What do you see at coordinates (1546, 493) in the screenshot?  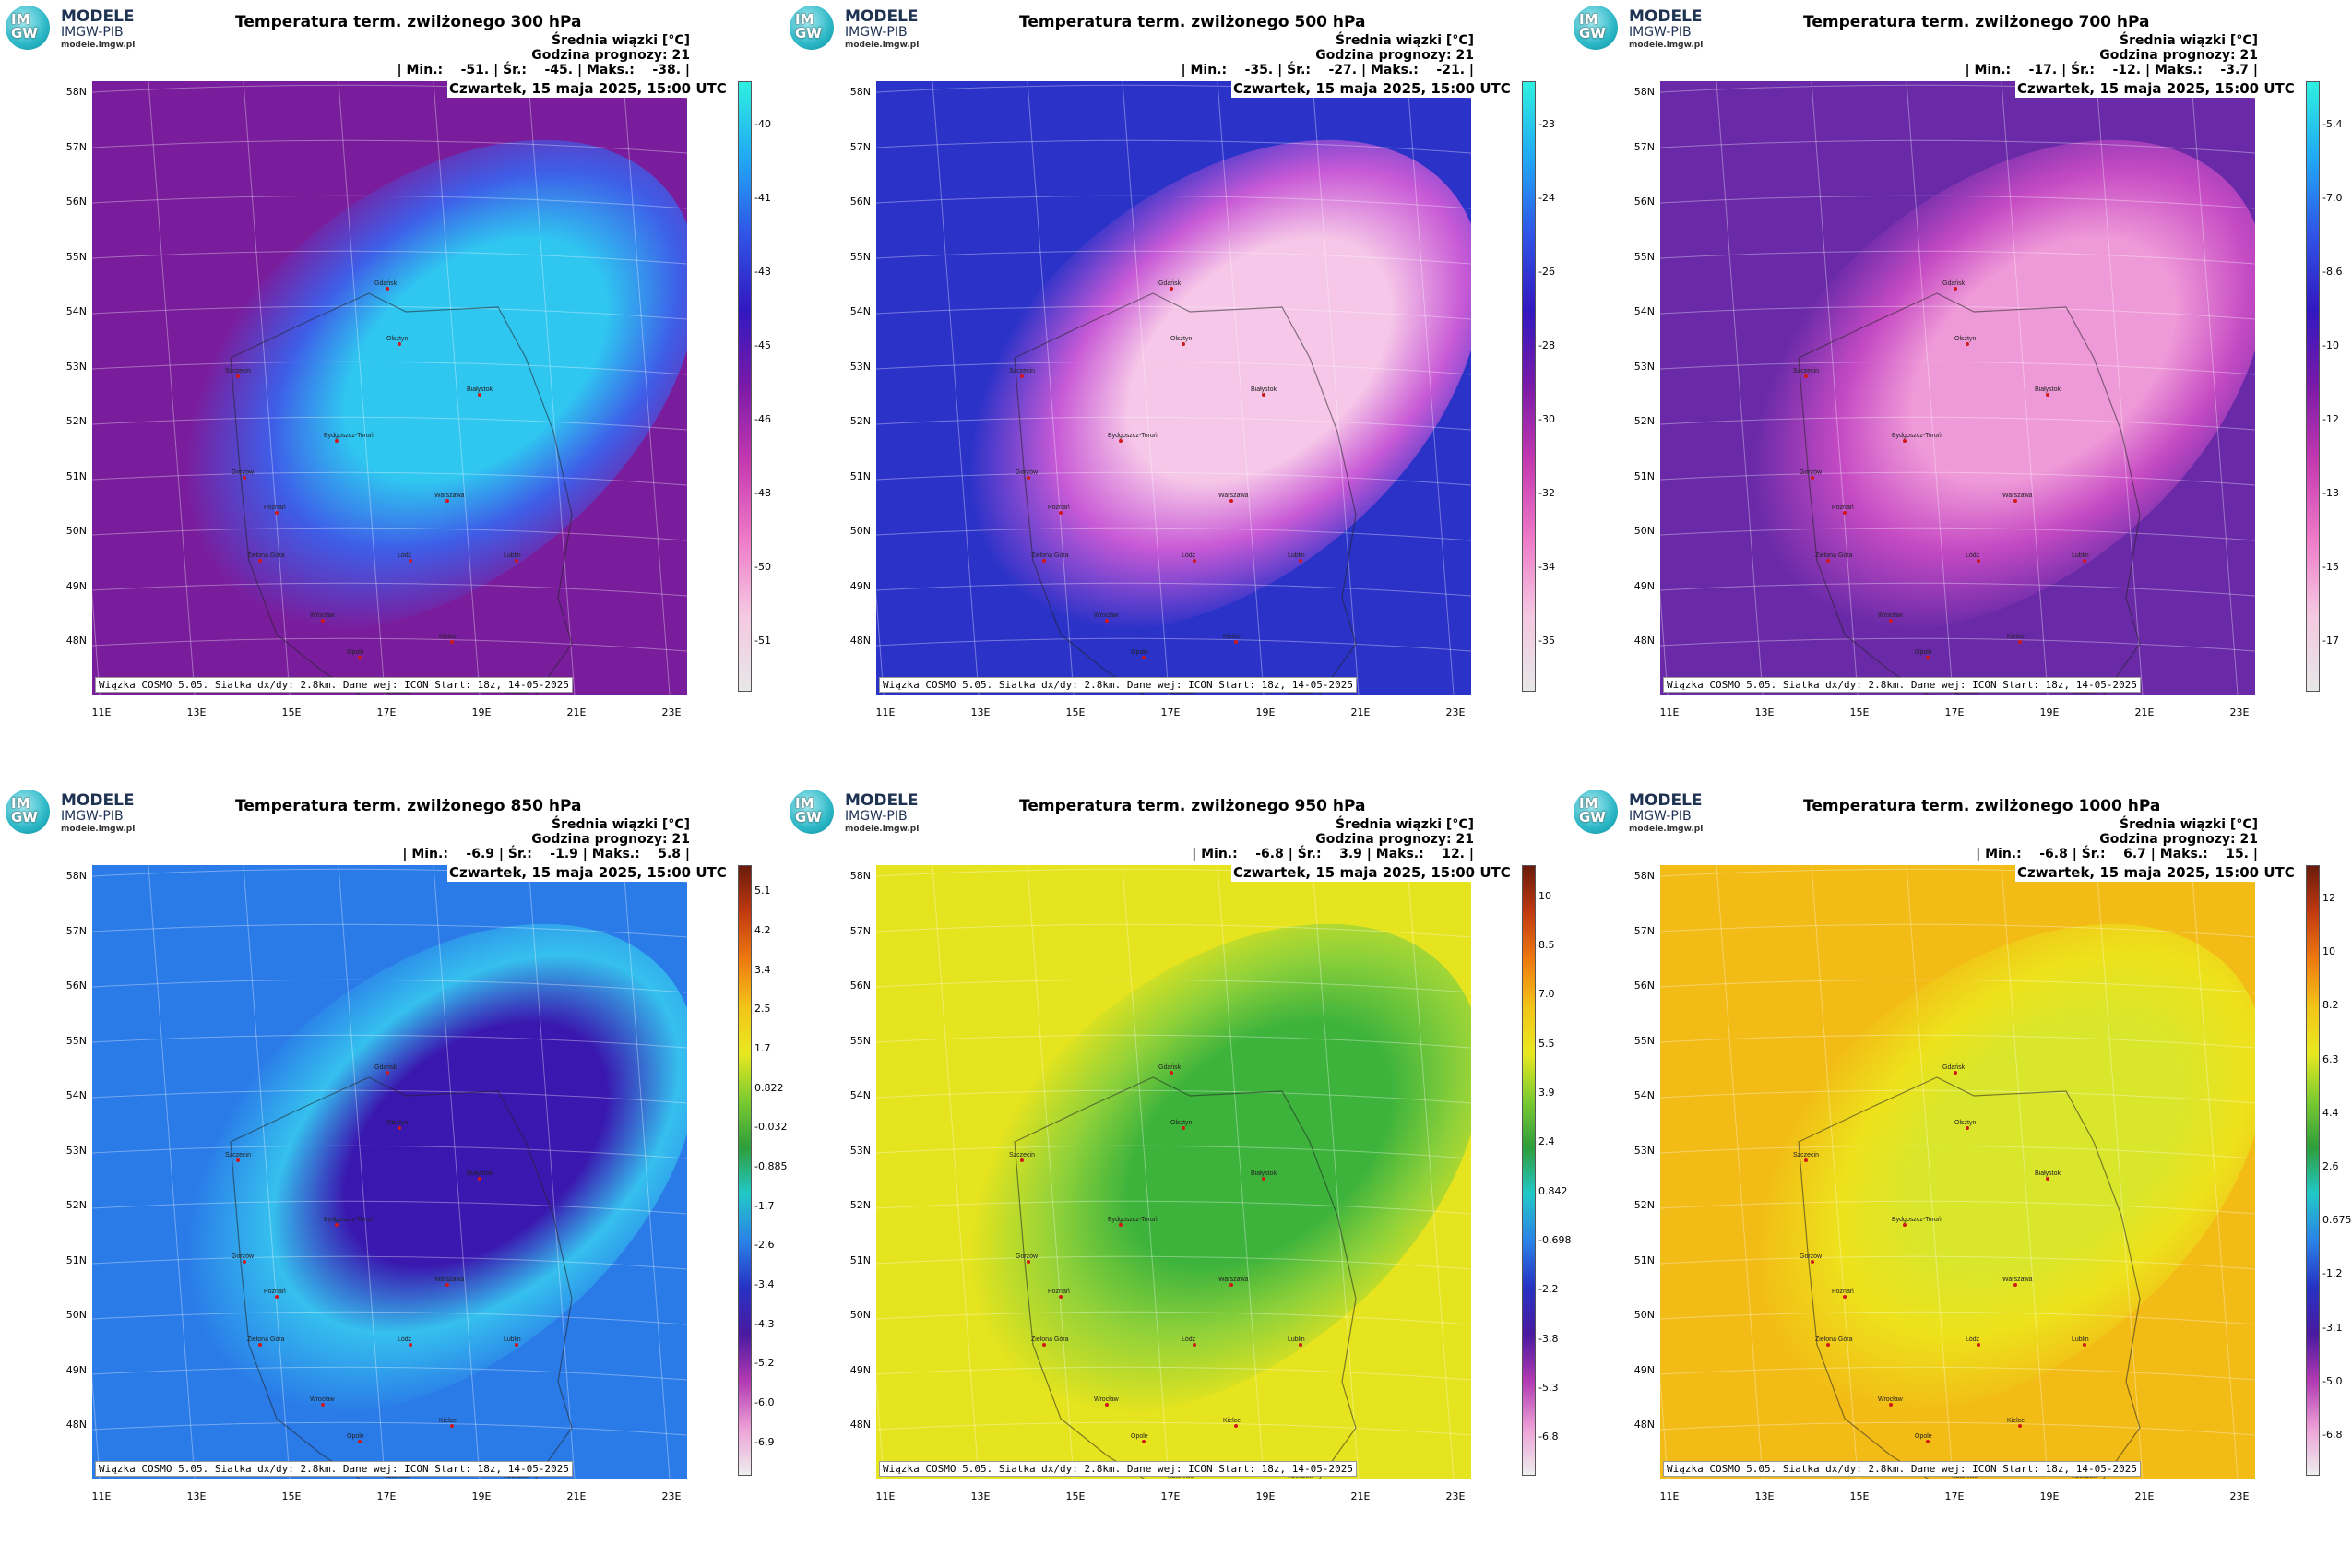 I see `colorbar-label: -32` at bounding box center [1546, 493].